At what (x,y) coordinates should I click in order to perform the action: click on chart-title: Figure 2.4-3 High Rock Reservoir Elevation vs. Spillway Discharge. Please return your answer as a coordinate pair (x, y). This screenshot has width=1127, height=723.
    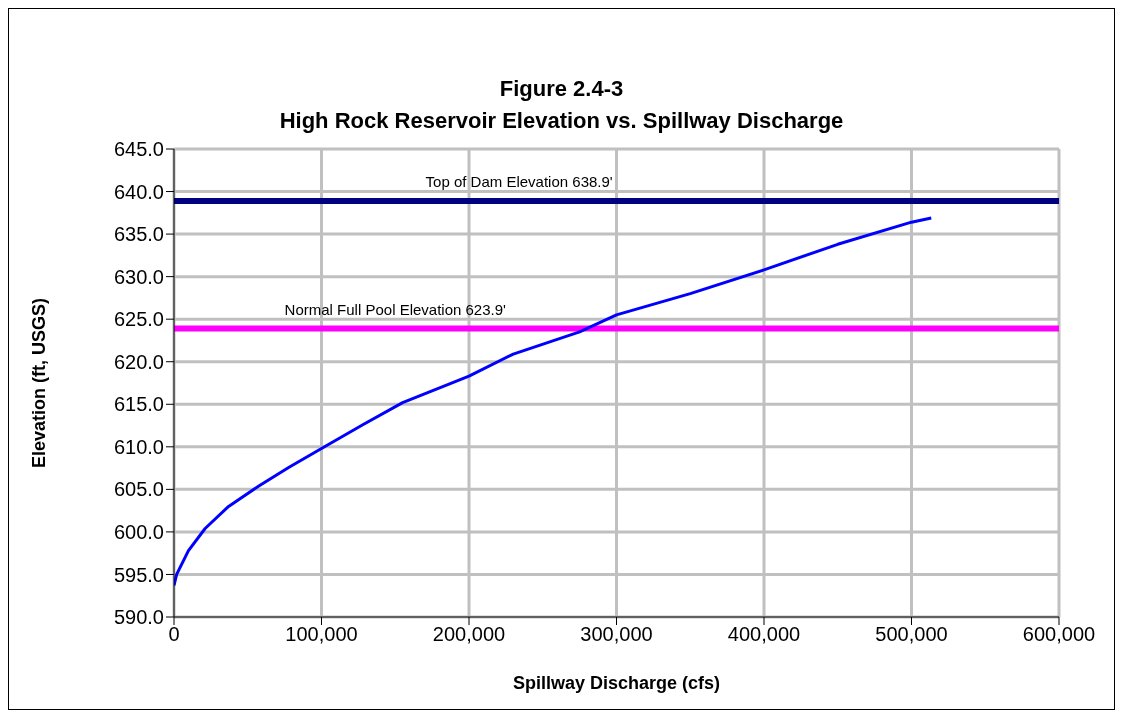
    Looking at the image, I should click on (561, 105).